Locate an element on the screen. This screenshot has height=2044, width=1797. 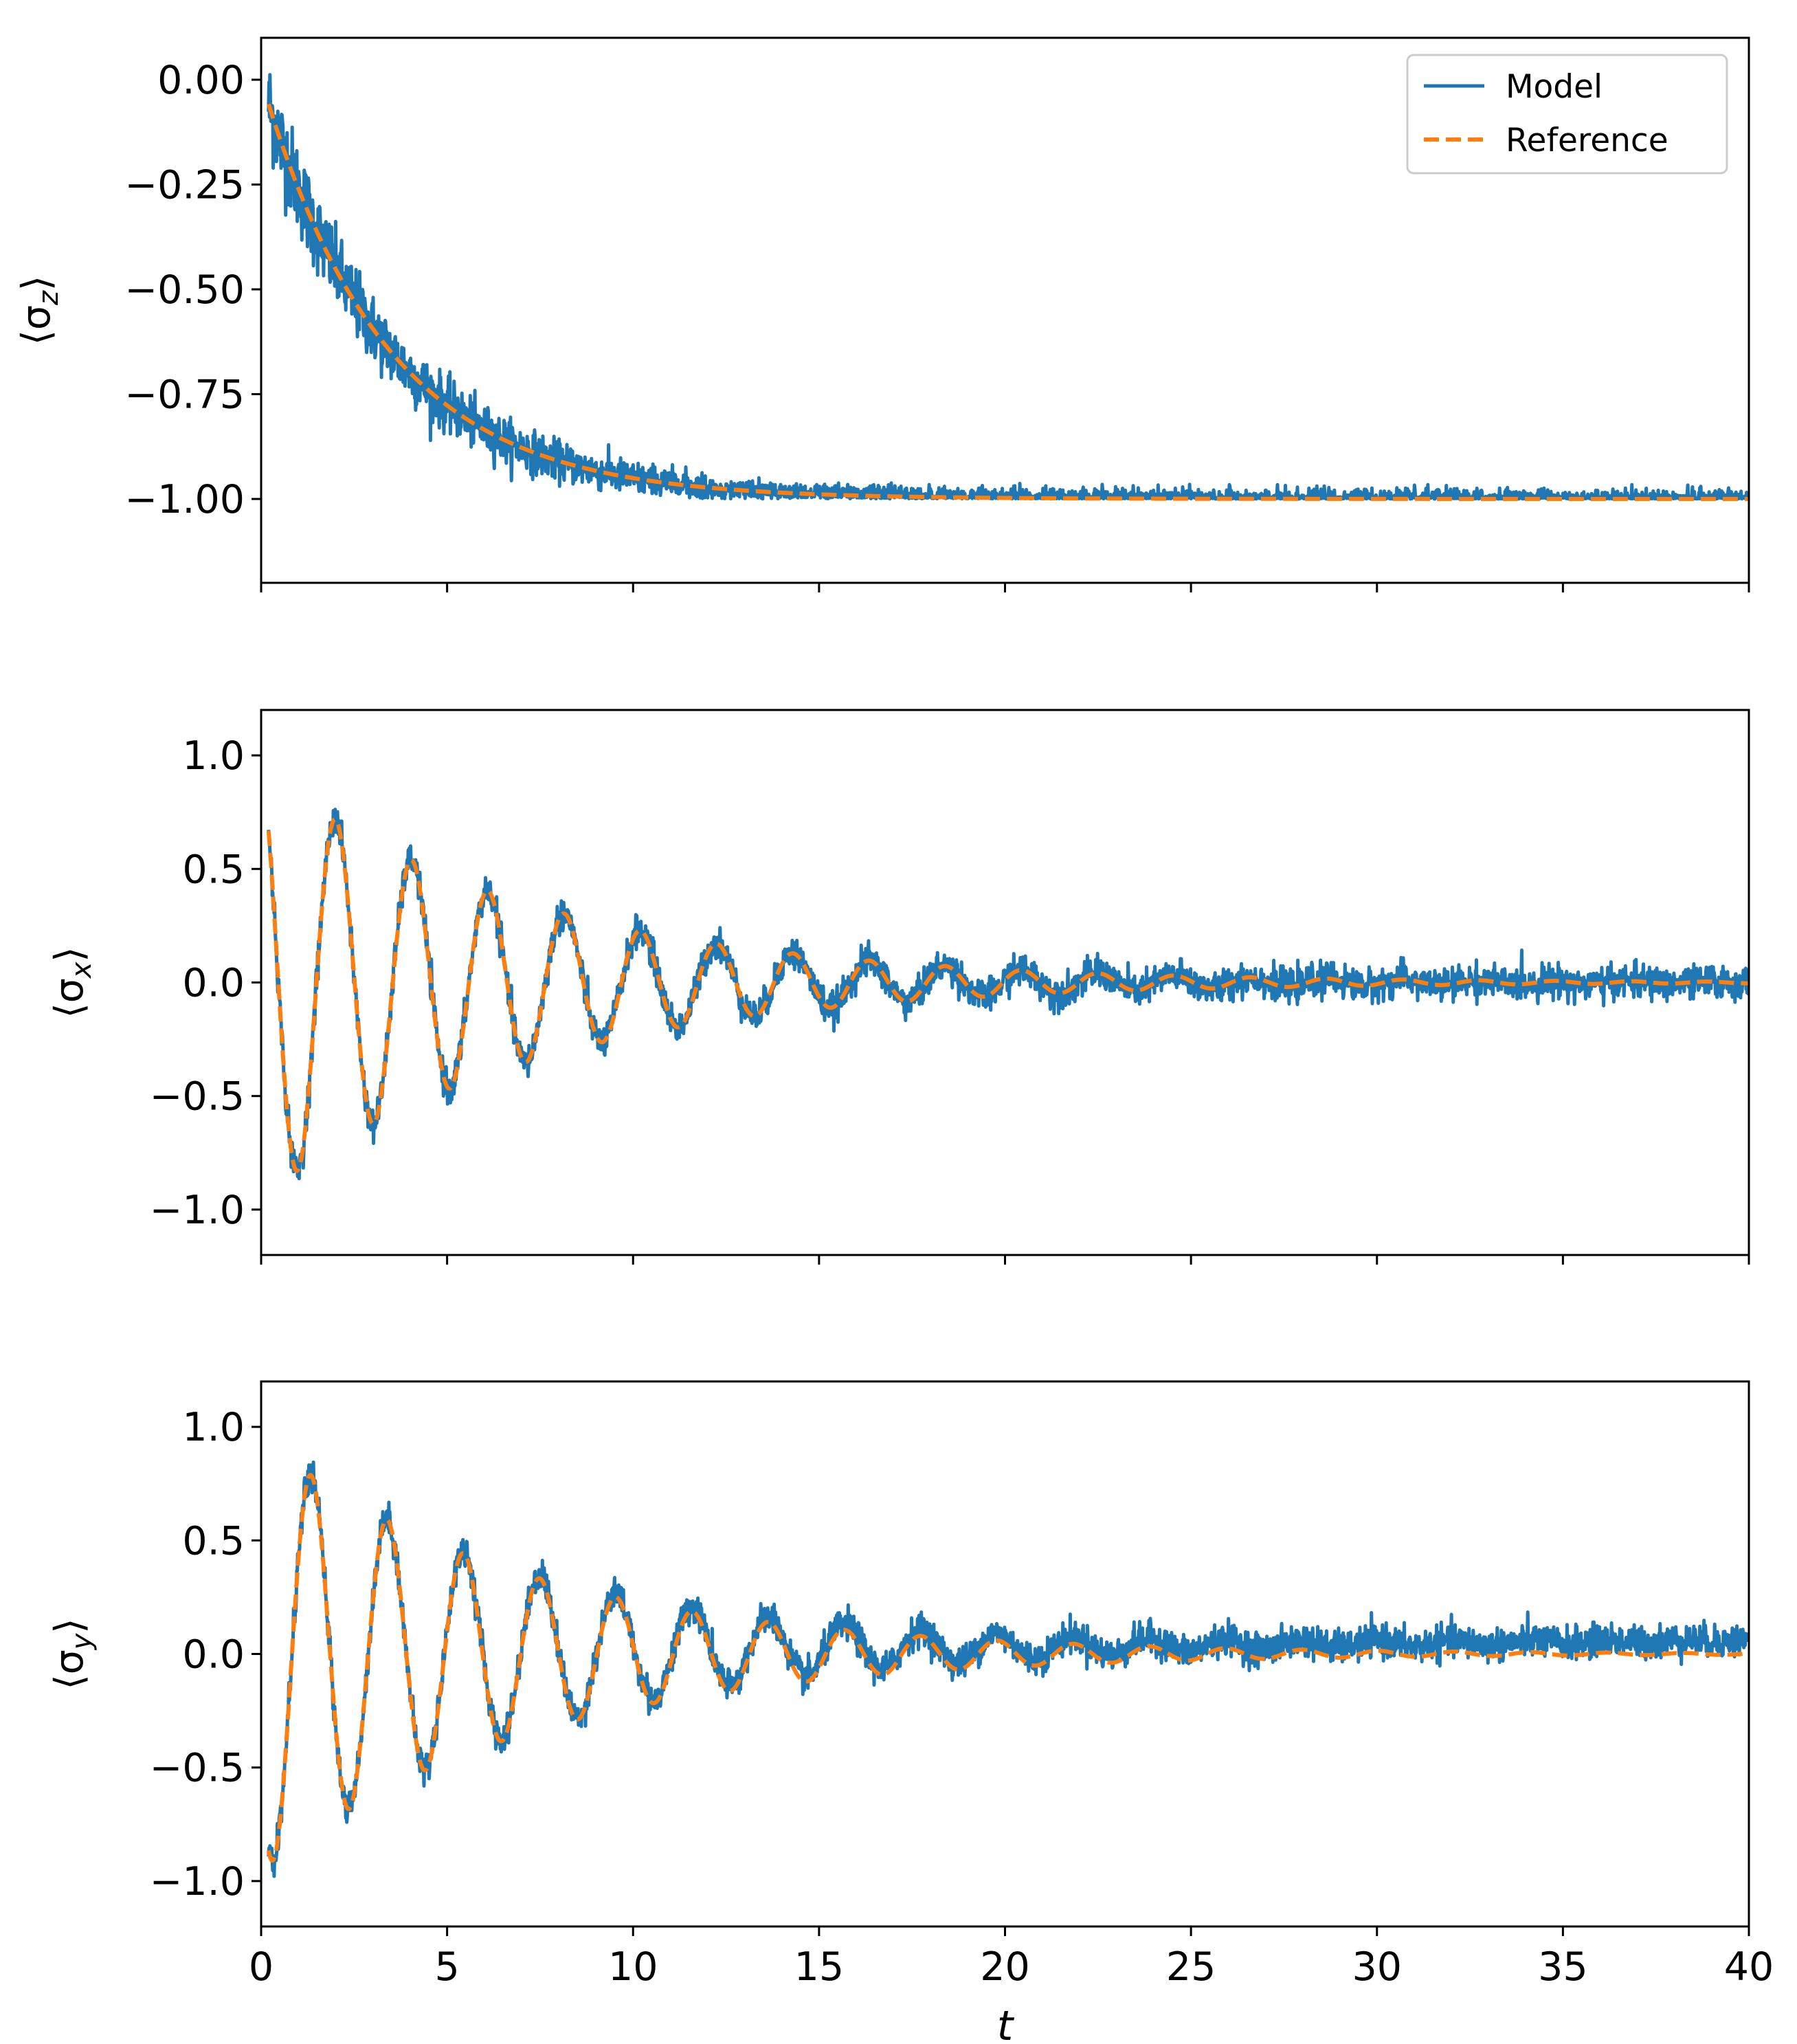
y-tick-label: −0.50 is located at coordinates (185, 290).